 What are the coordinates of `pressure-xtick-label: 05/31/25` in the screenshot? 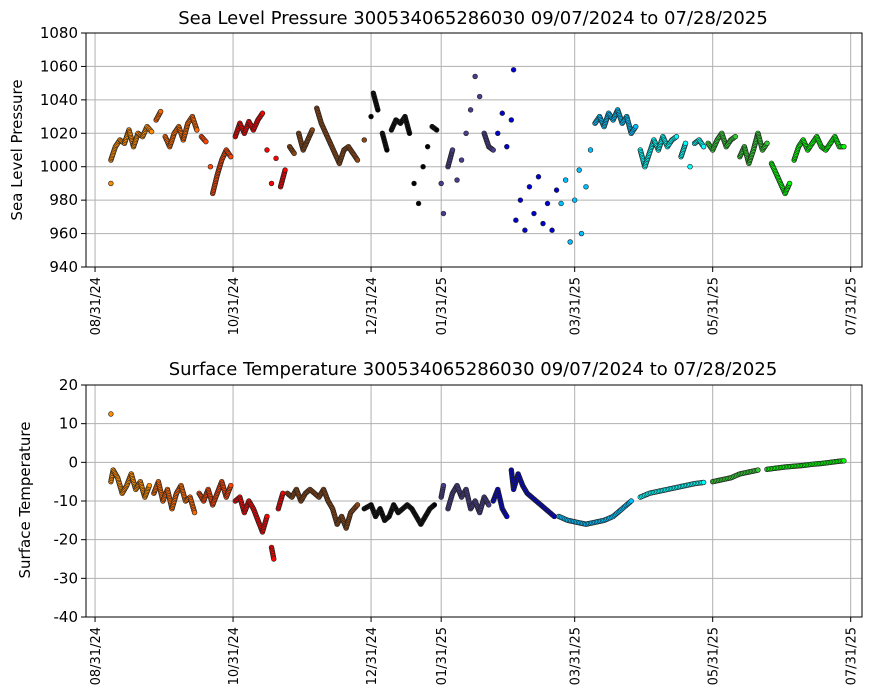 It's located at (714, 306).